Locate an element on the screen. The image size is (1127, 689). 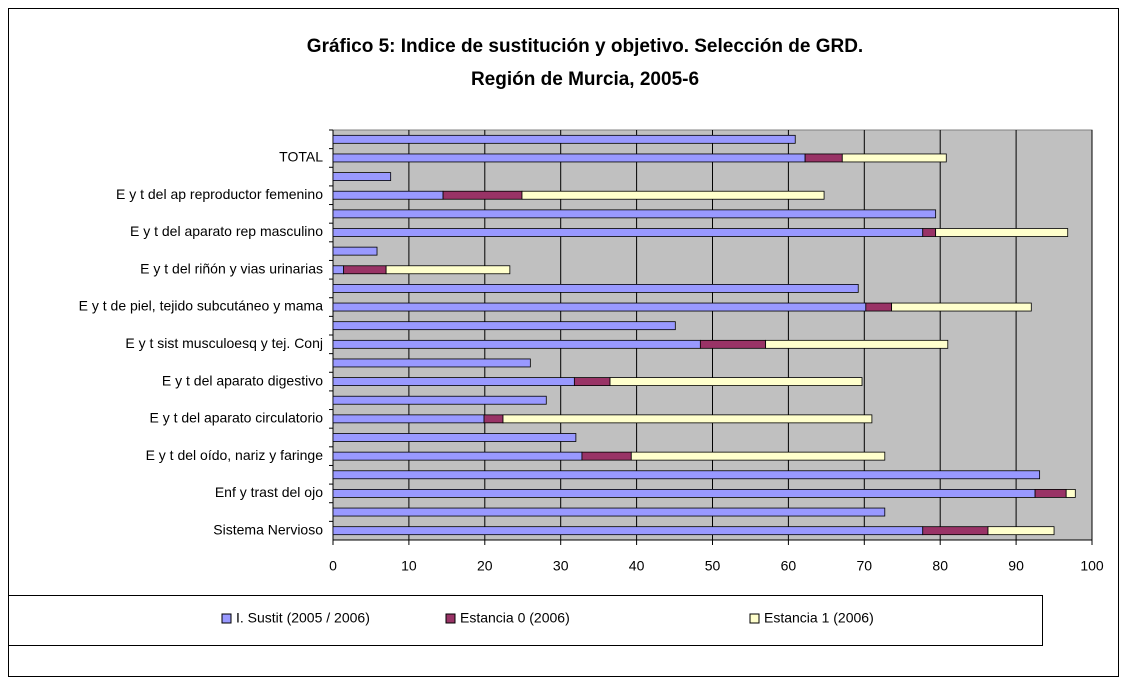
legend-label: Estancia 1 (2006) is located at coordinates (819, 618).